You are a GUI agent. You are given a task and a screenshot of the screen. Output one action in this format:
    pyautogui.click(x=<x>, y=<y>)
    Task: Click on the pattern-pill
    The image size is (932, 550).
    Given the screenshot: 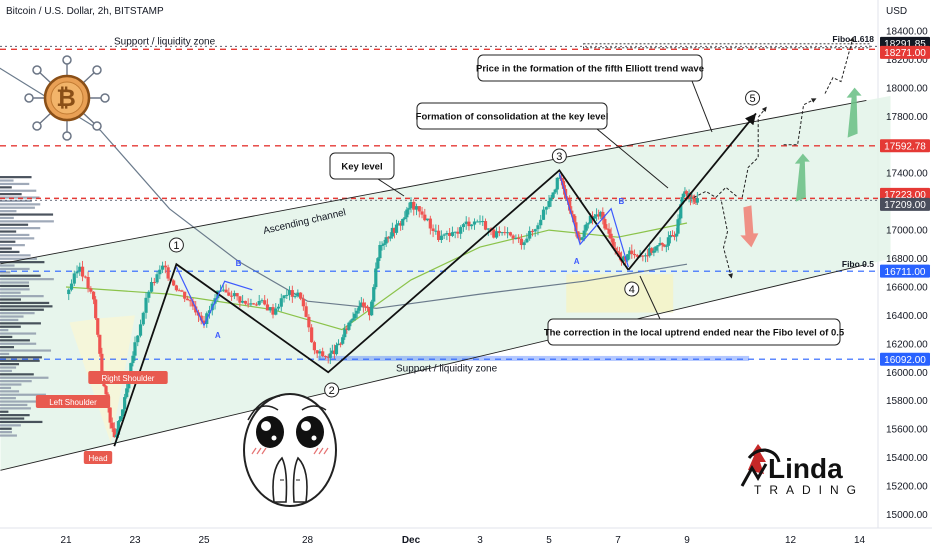 What is the action you would take?
    pyautogui.click(x=128, y=377)
    